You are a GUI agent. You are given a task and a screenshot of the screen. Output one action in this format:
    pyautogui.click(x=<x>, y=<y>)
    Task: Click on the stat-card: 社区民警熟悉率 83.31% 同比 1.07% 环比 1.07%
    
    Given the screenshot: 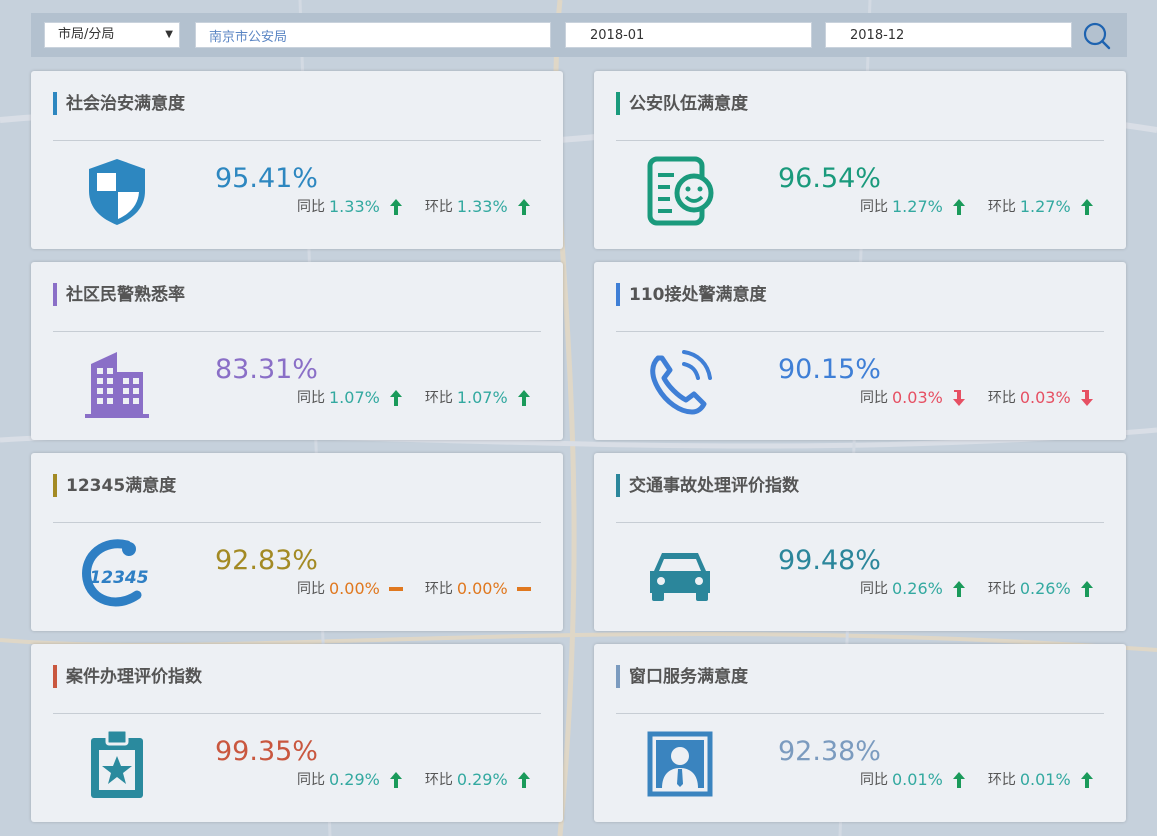 What is the action you would take?
    pyautogui.click(x=297, y=351)
    